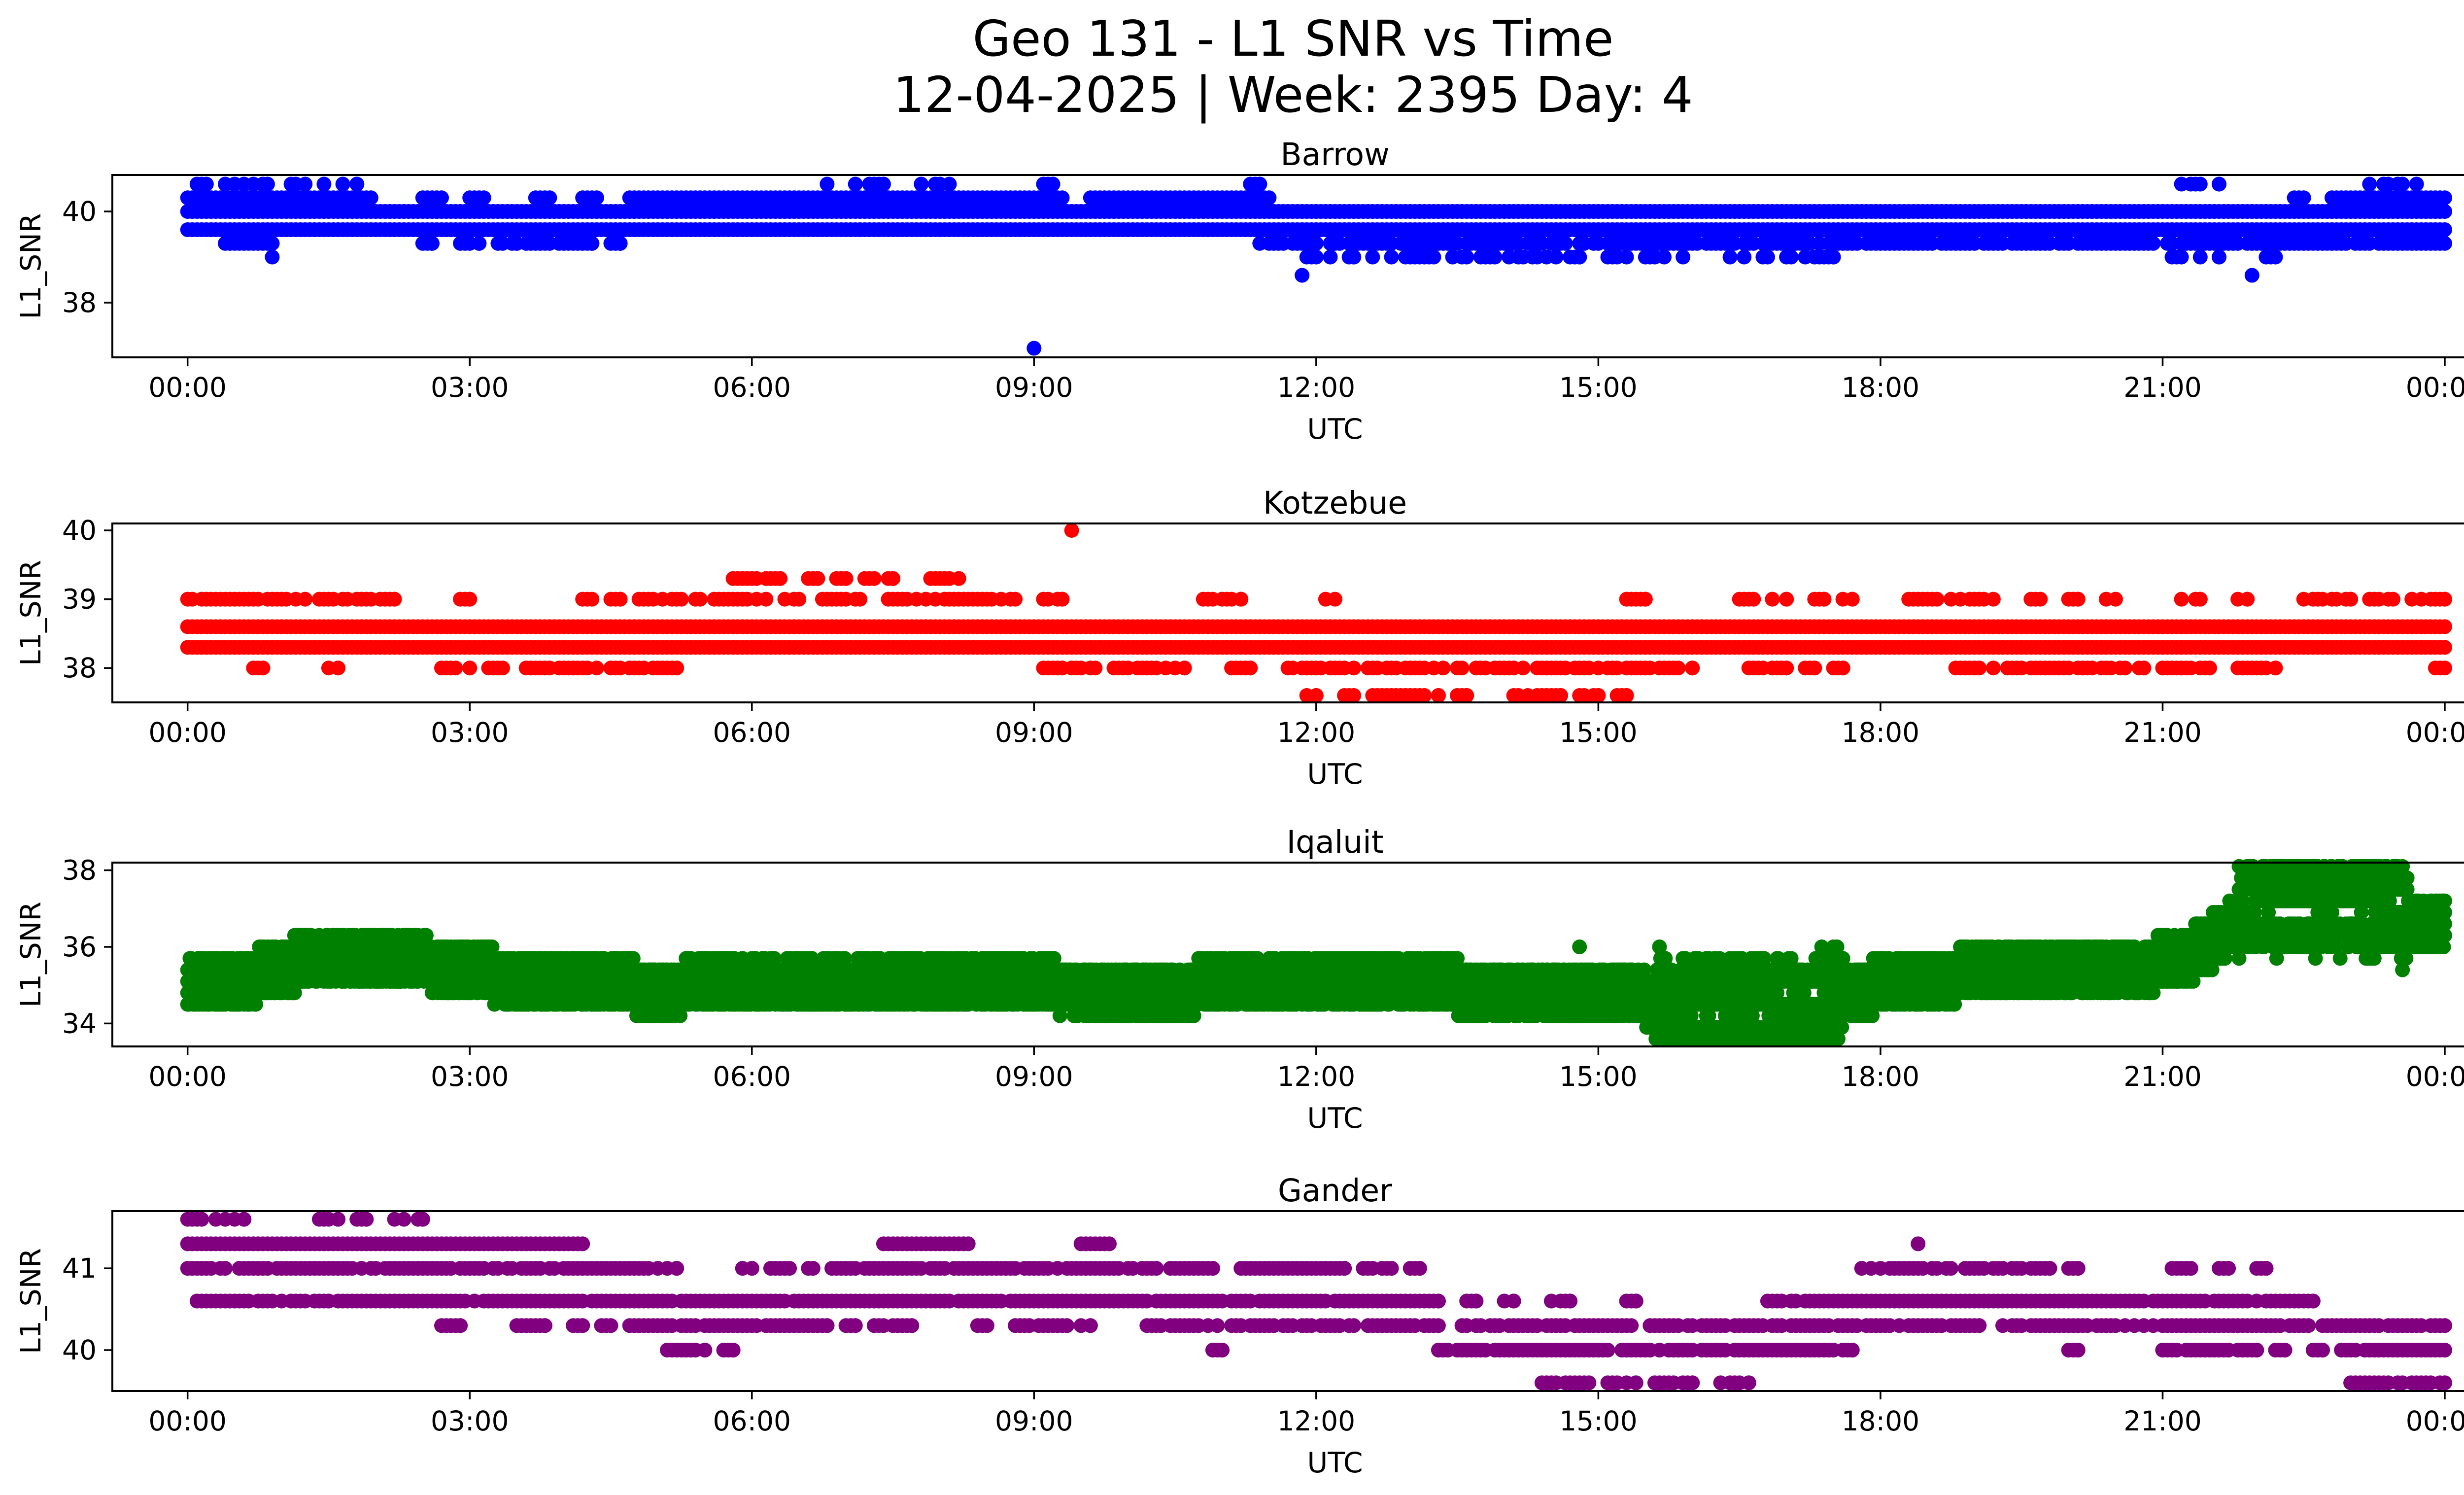 This screenshot has width=2464, height=1495. What do you see at coordinates (1598, 387) in the screenshot?
I see `x-tick-label: 15:00` at bounding box center [1598, 387].